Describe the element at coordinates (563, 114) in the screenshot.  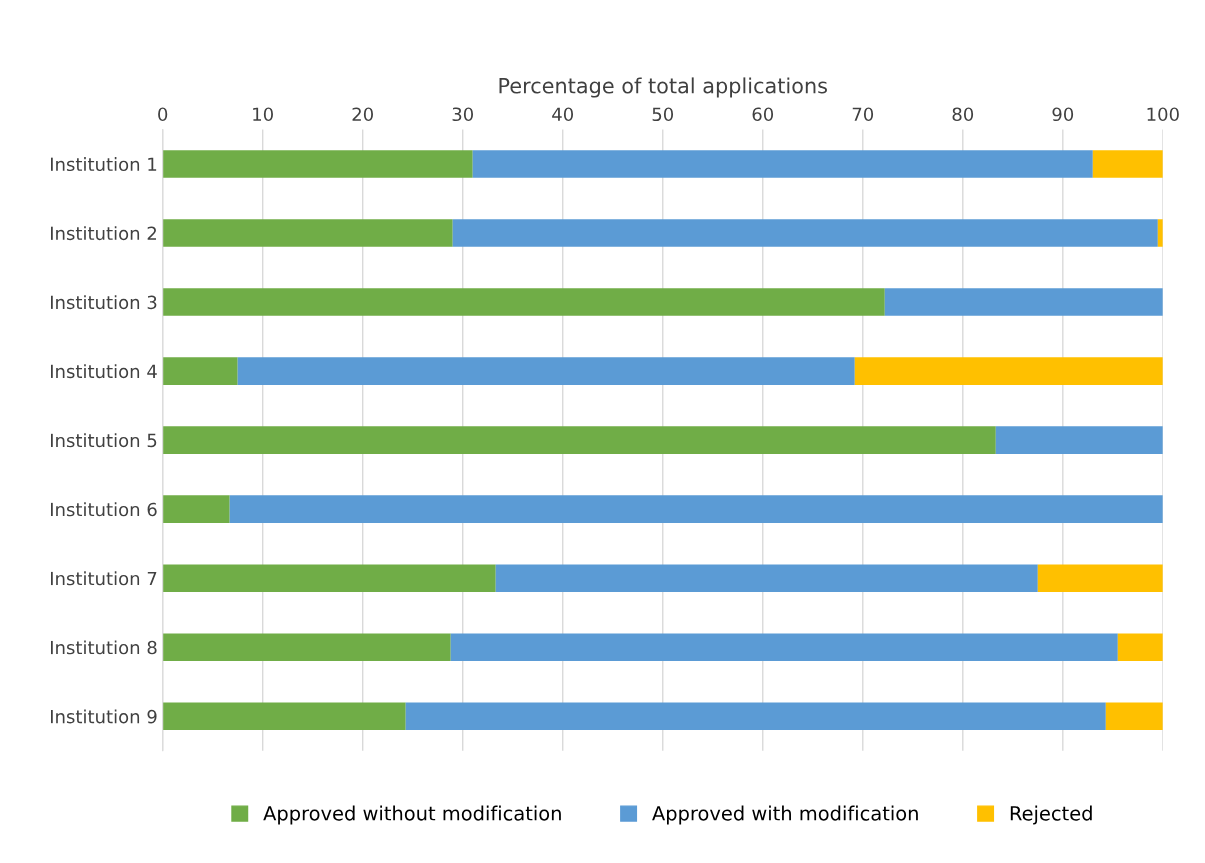
I see `x-tick-label: 40` at that location.